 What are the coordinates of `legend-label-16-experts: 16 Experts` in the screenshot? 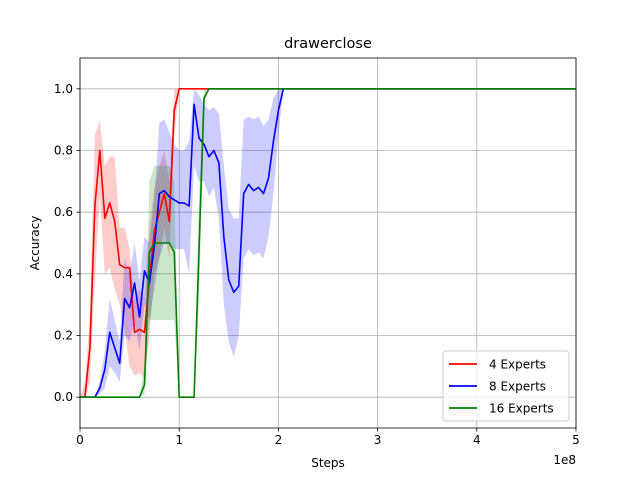 It's located at (521, 409).